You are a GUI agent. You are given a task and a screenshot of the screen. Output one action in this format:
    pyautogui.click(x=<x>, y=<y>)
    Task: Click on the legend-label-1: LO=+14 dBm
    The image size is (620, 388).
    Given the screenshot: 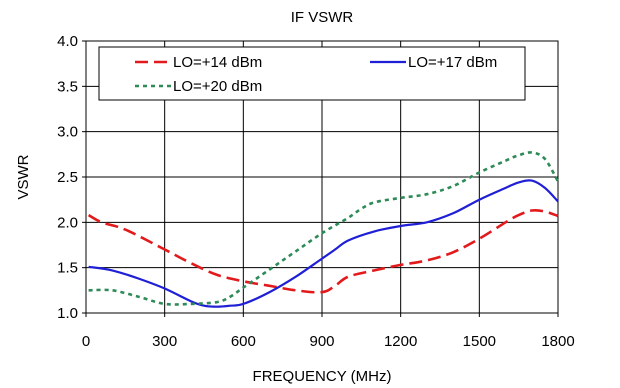 What is the action you would take?
    pyautogui.click(x=217, y=62)
    